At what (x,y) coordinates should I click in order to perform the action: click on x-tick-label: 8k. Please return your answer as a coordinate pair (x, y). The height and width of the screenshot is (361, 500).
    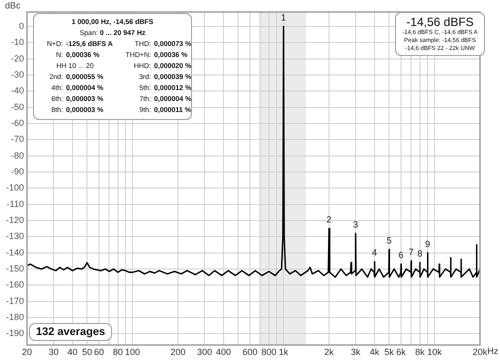
    Looking at the image, I should click on (420, 351).